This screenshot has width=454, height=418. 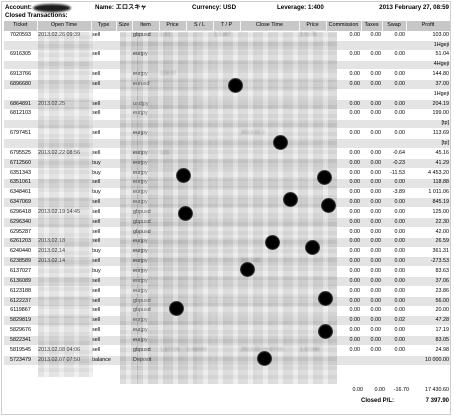 I want to click on leverage-field: Leverage: 1:400, so click(x=300, y=7).